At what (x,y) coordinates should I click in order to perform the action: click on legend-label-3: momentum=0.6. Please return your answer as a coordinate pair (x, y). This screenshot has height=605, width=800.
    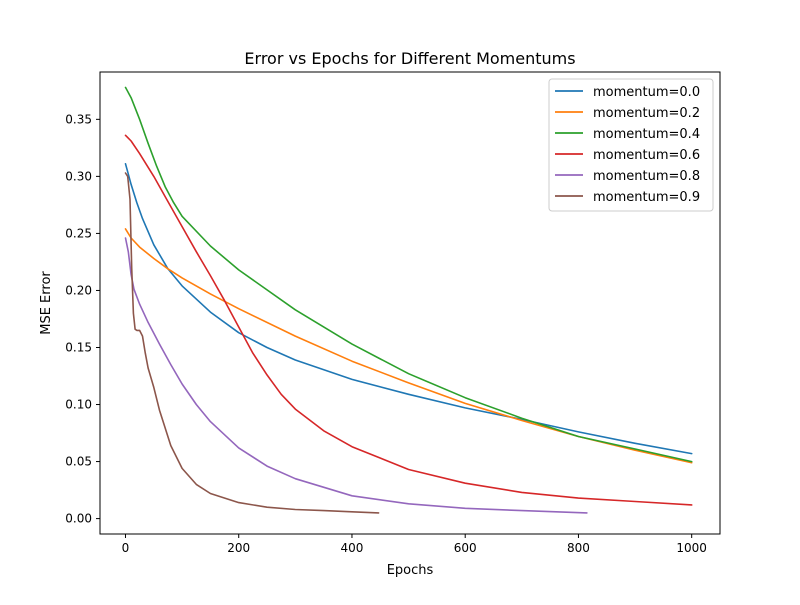
    Looking at the image, I should click on (646, 155).